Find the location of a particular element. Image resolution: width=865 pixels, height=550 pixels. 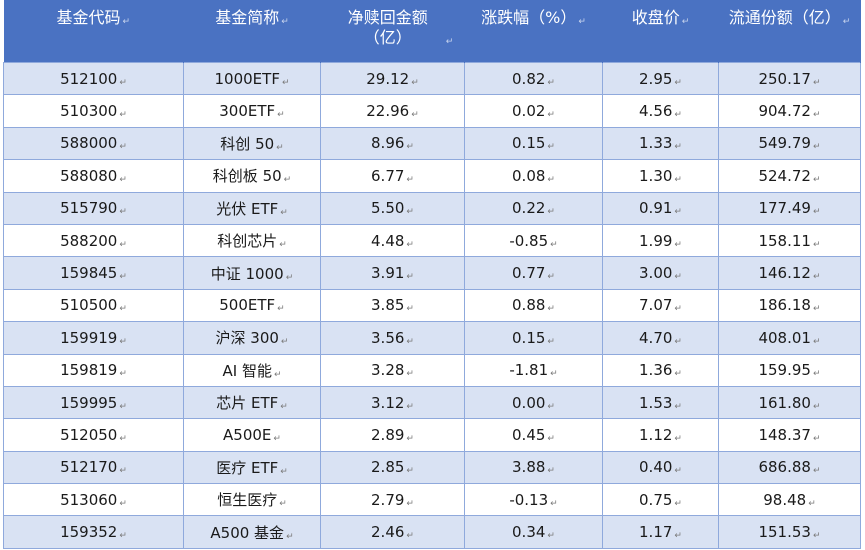

cell-close-price: 4.70 ↵ is located at coordinates (660, 338).